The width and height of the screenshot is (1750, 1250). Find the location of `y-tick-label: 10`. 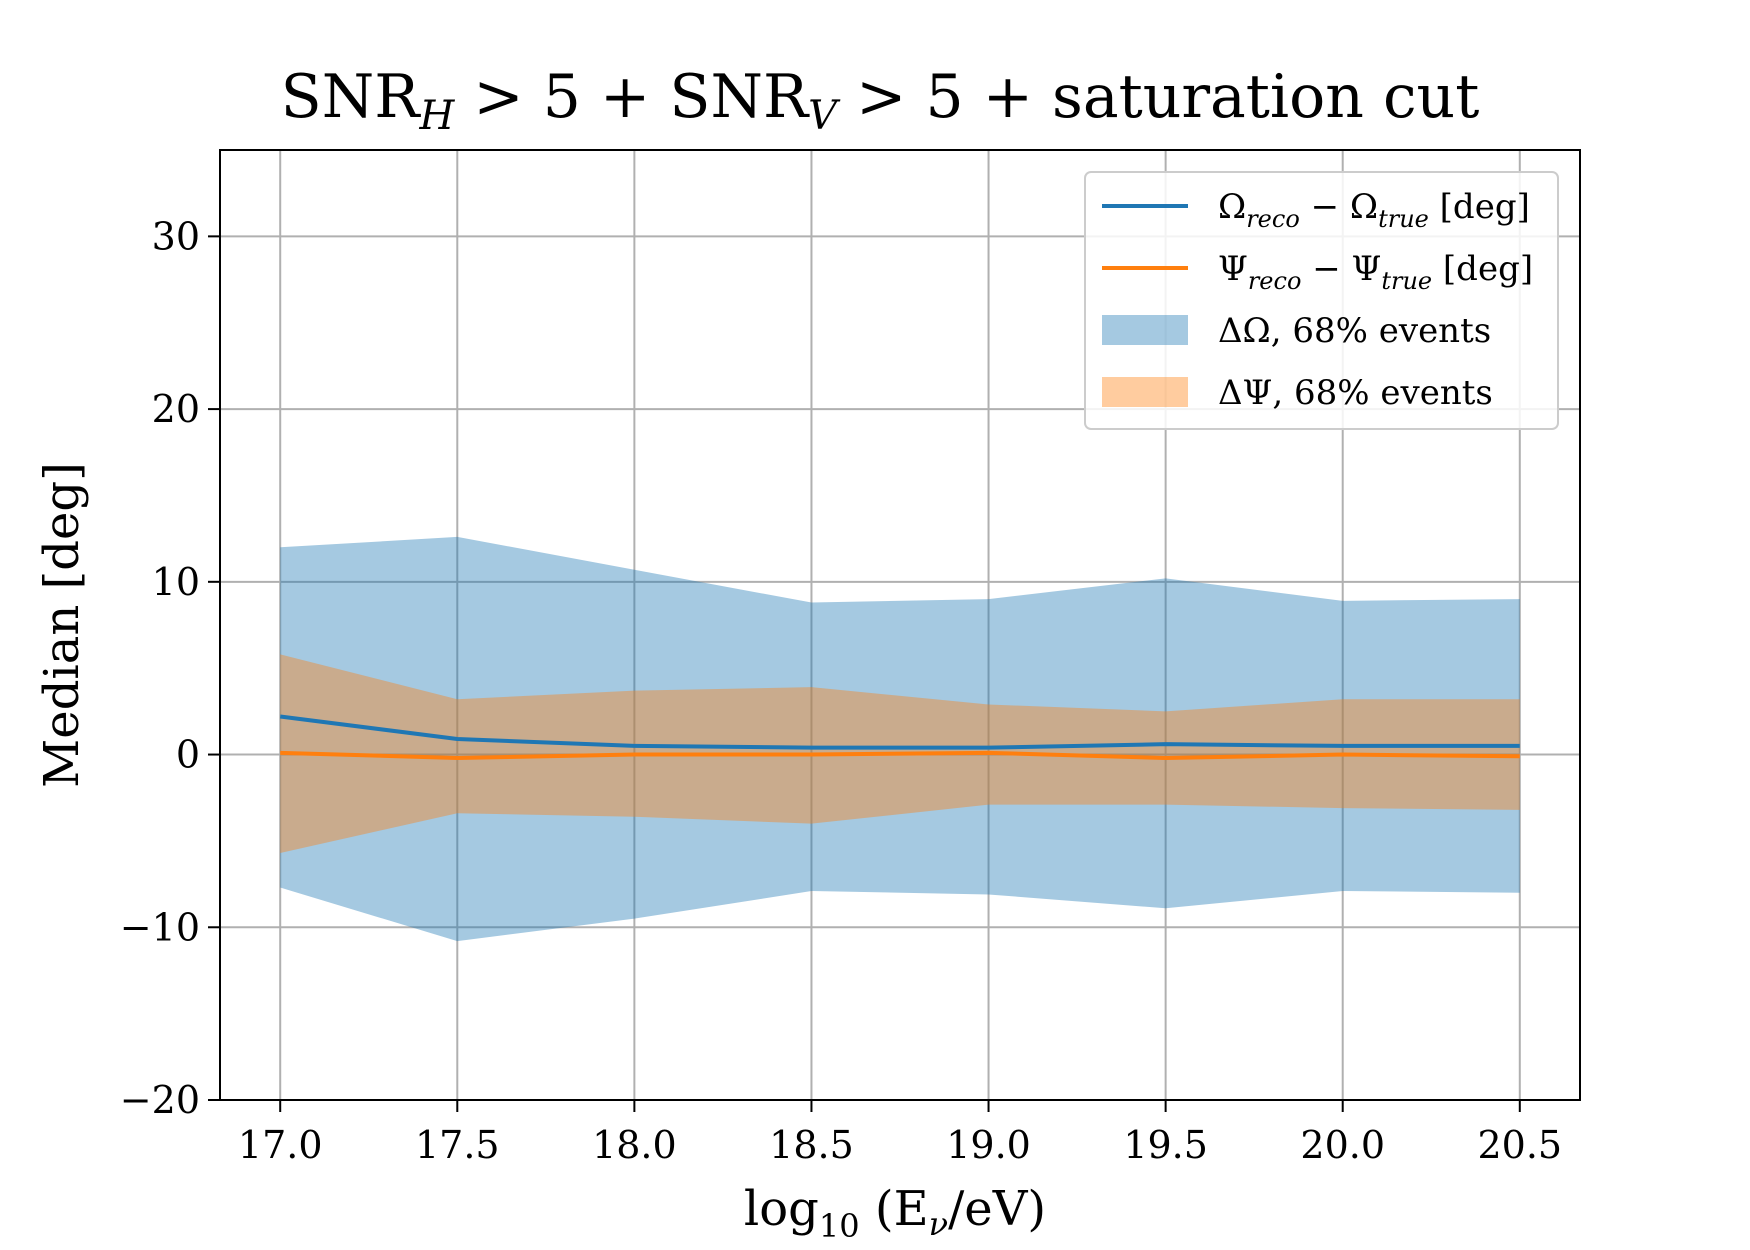

y-tick-label: 10 is located at coordinates (176, 582).